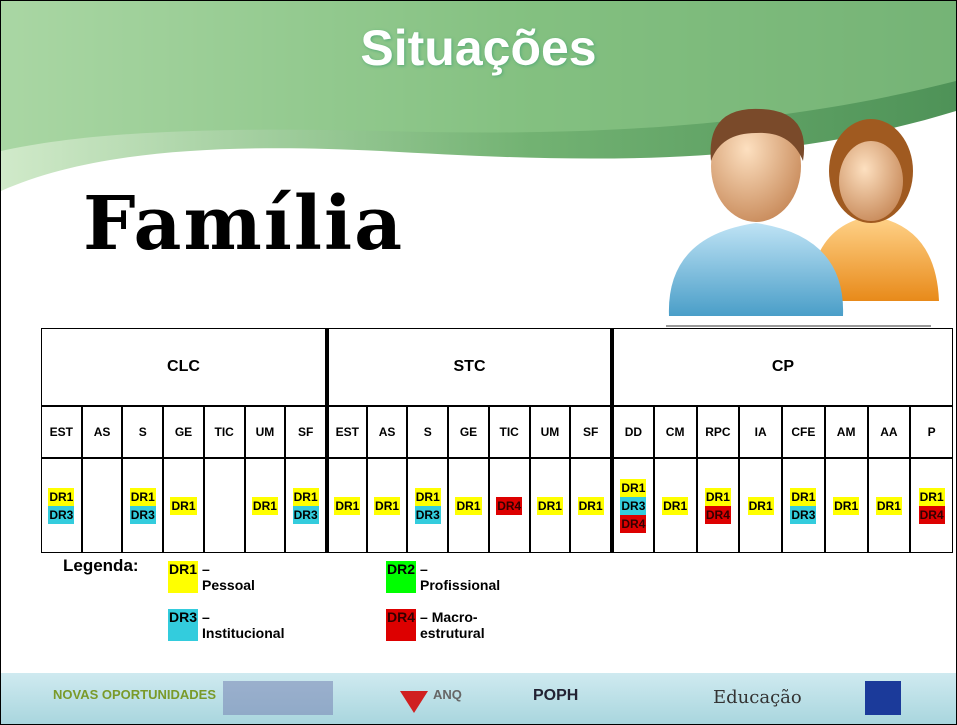 The width and height of the screenshot is (957, 725). Describe the element at coordinates (243, 625) in the screenshot. I see `legend-text: – Institucional` at that location.